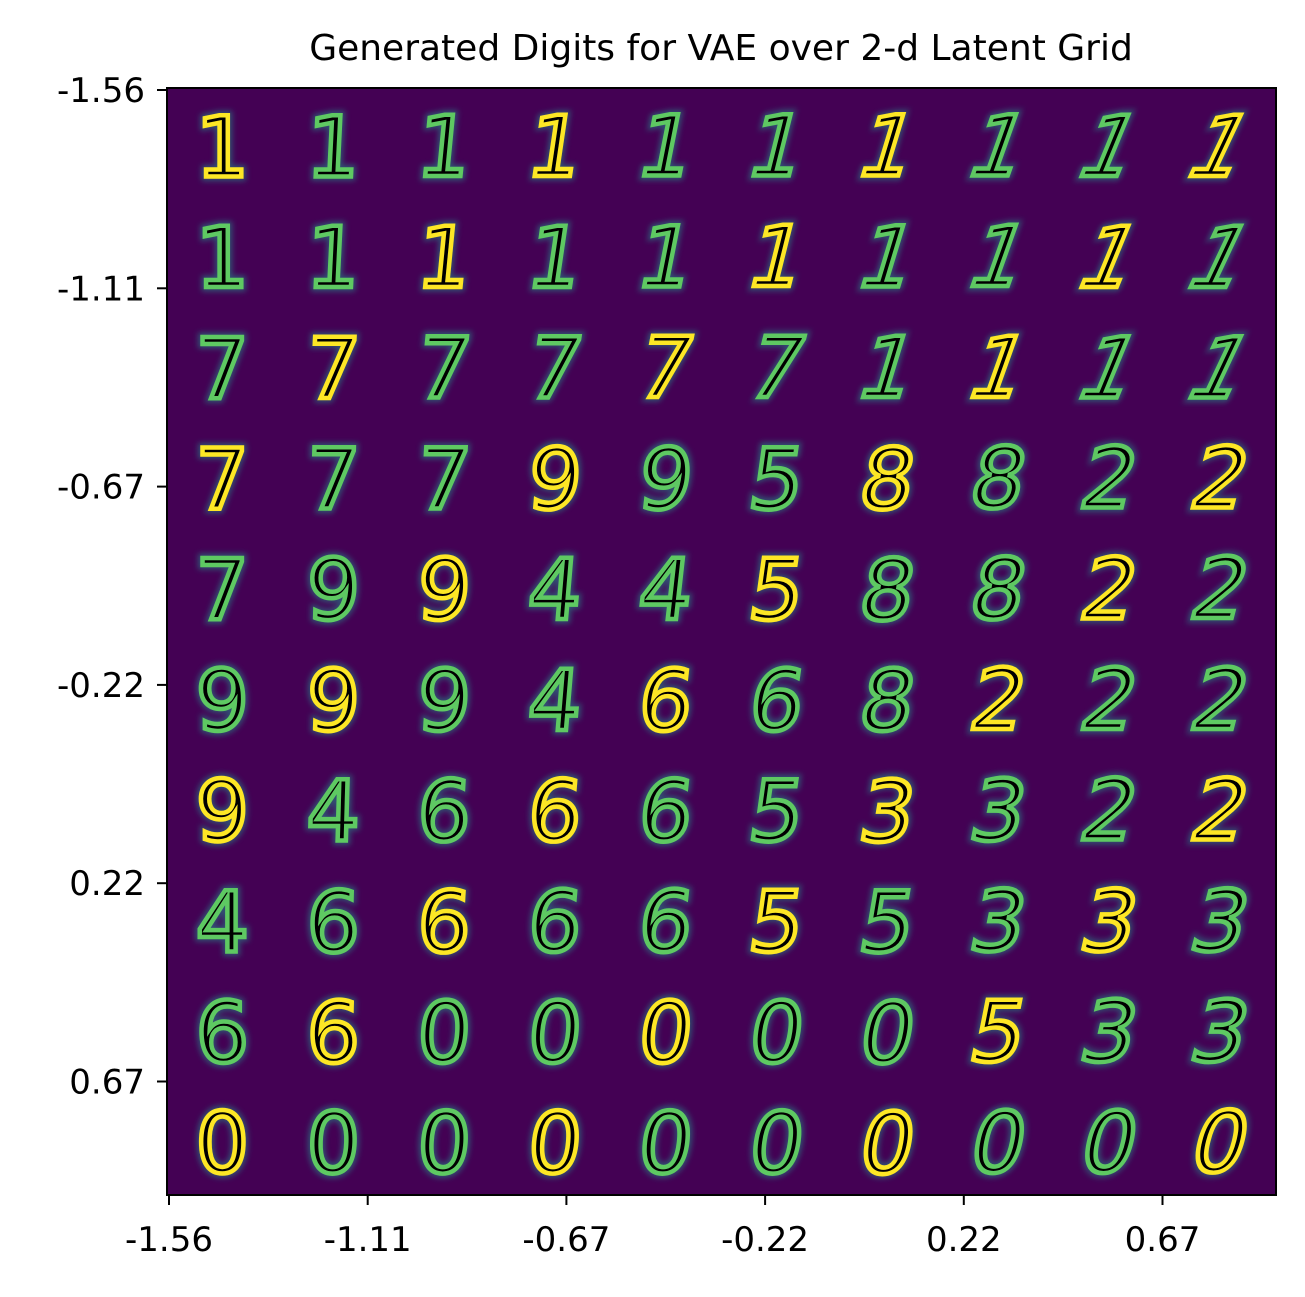  Describe the element at coordinates (101, 91) in the screenshot. I see `y-tick-label: -1.56` at that location.